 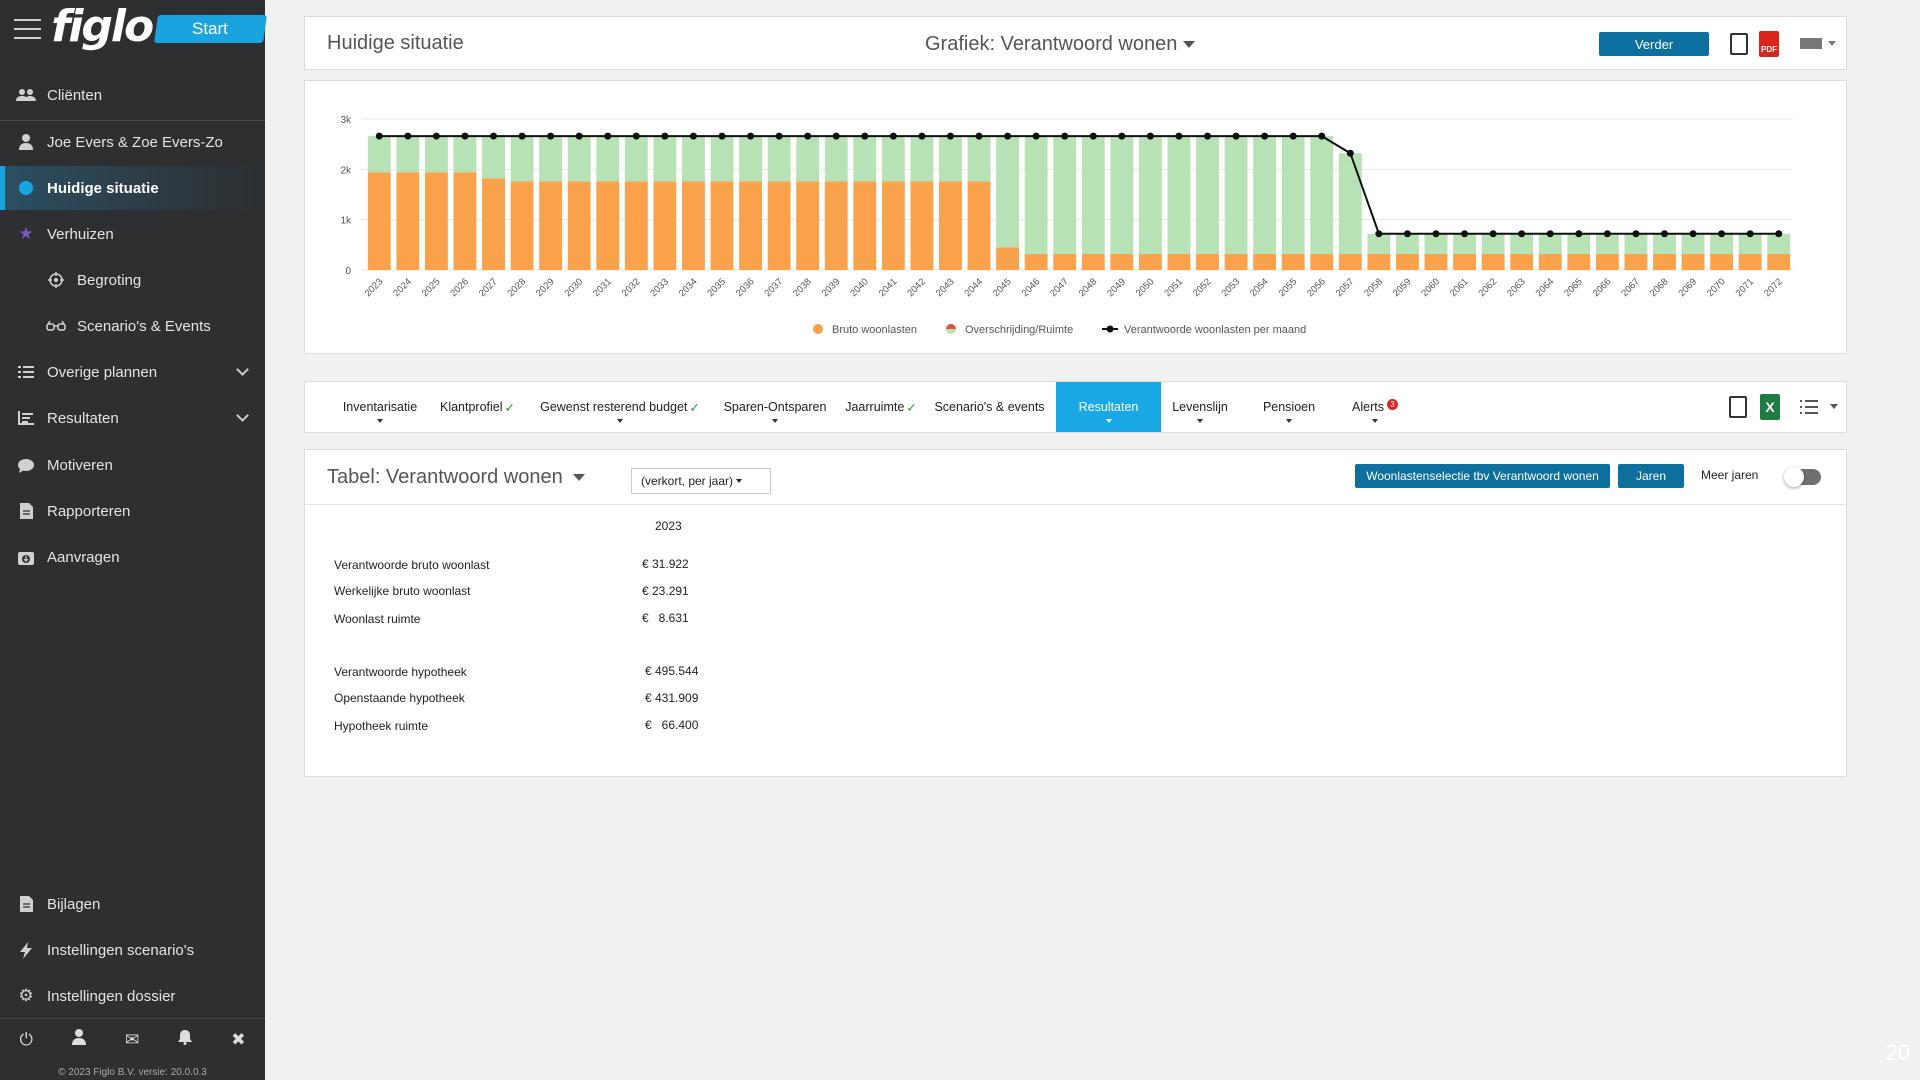 I want to click on tab-scenarios-events: Scenario's & events, so click(x=989, y=407).